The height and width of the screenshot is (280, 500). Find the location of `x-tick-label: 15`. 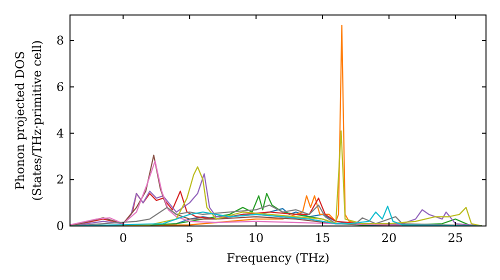

x-tick-label: 15 is located at coordinates (322, 238).